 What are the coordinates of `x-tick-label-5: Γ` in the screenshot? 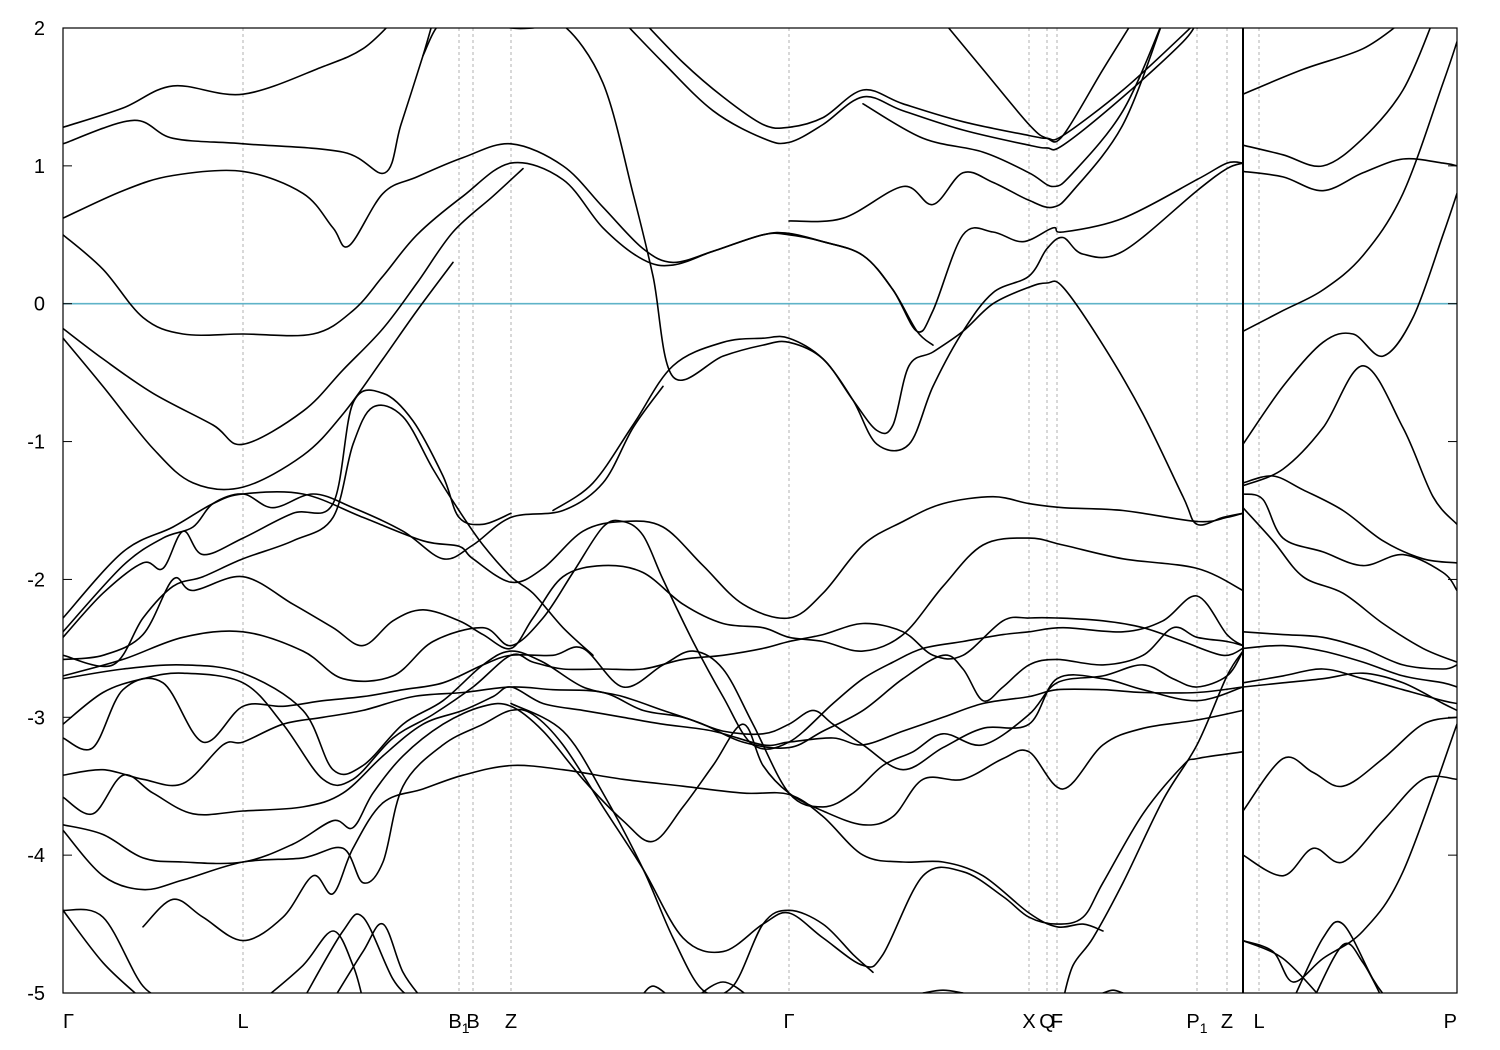 It's located at (788, 1022).